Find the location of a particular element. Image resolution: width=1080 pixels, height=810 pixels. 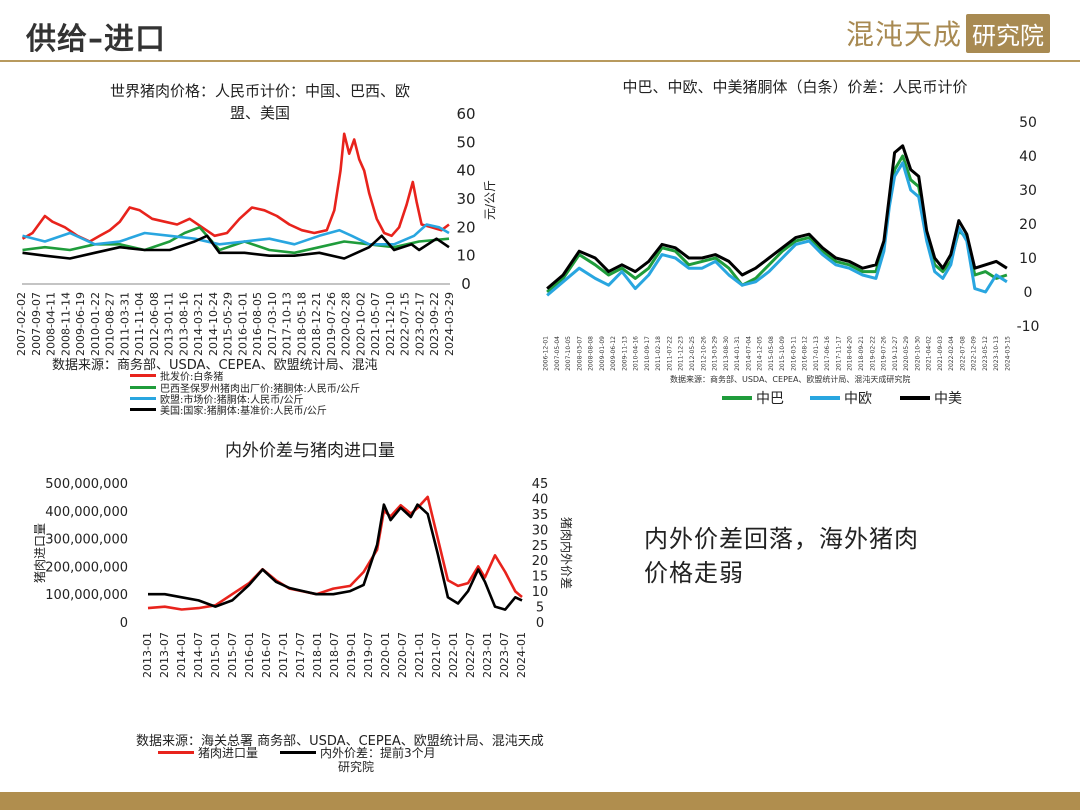

y-tick-label: -10 is located at coordinates (1028, 327).